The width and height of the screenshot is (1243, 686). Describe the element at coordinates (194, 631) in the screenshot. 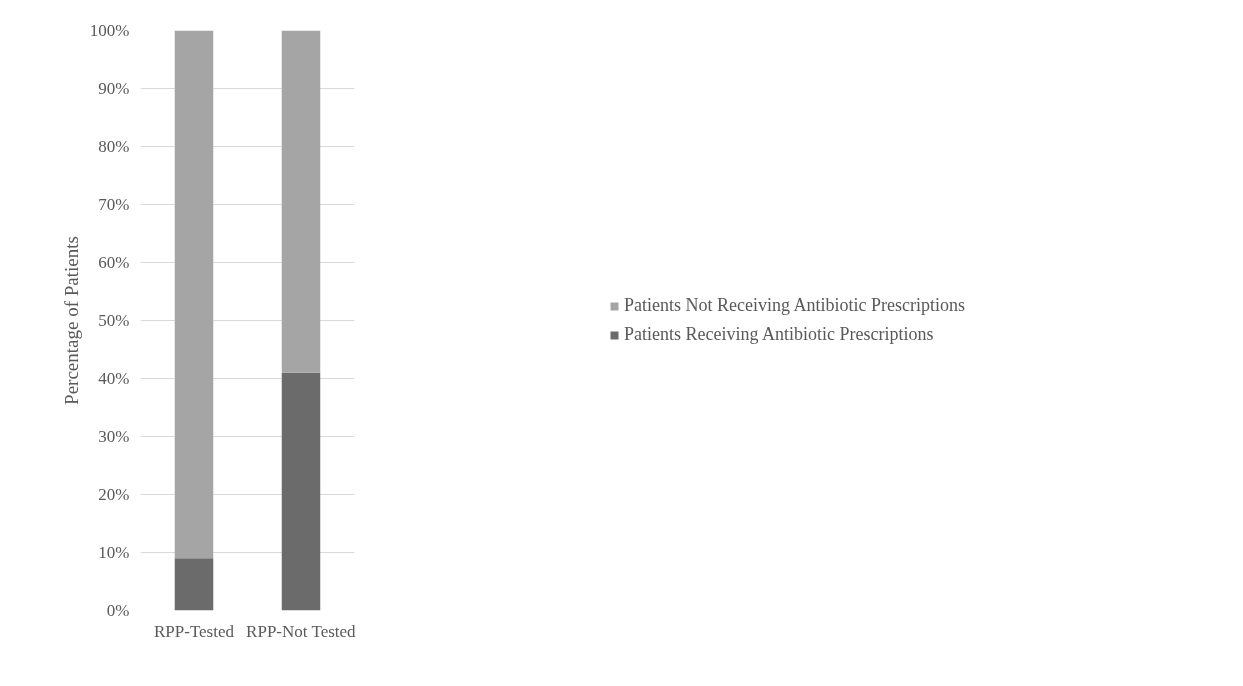

I see `x-tick-label: RPP-Tested` at that location.